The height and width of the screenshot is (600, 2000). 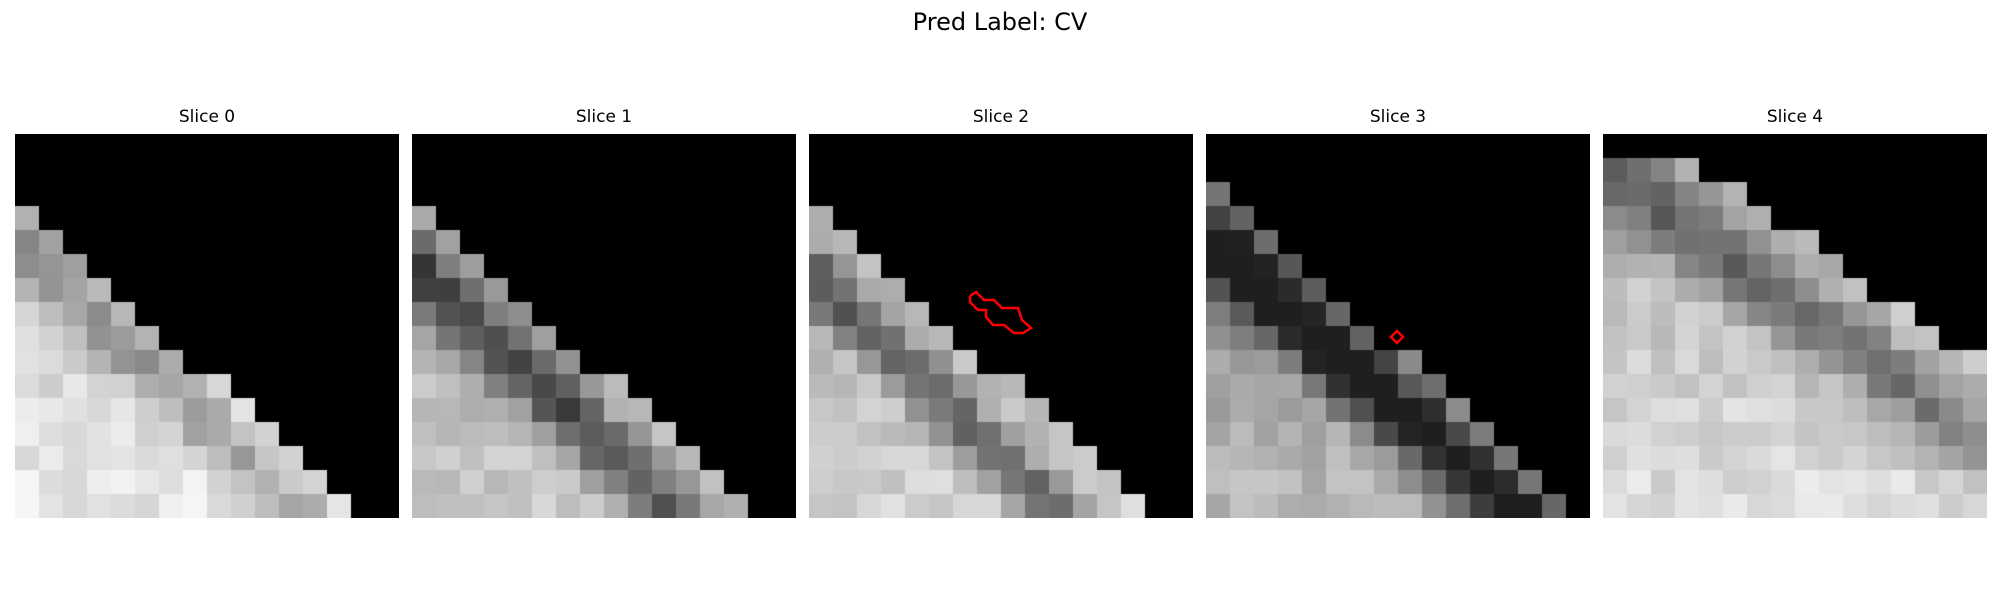 What do you see at coordinates (1795, 117) in the screenshot?
I see `slice-title: Slice 4` at bounding box center [1795, 117].